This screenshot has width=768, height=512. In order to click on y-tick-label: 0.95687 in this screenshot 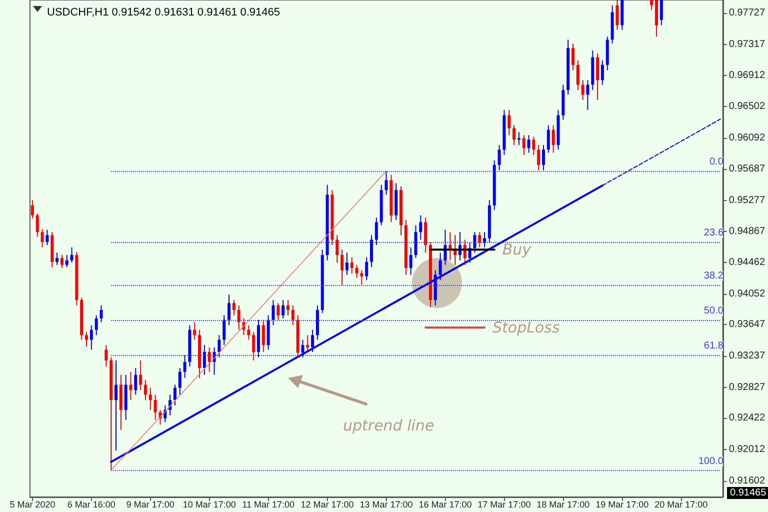, I will do `click(747, 168)`.